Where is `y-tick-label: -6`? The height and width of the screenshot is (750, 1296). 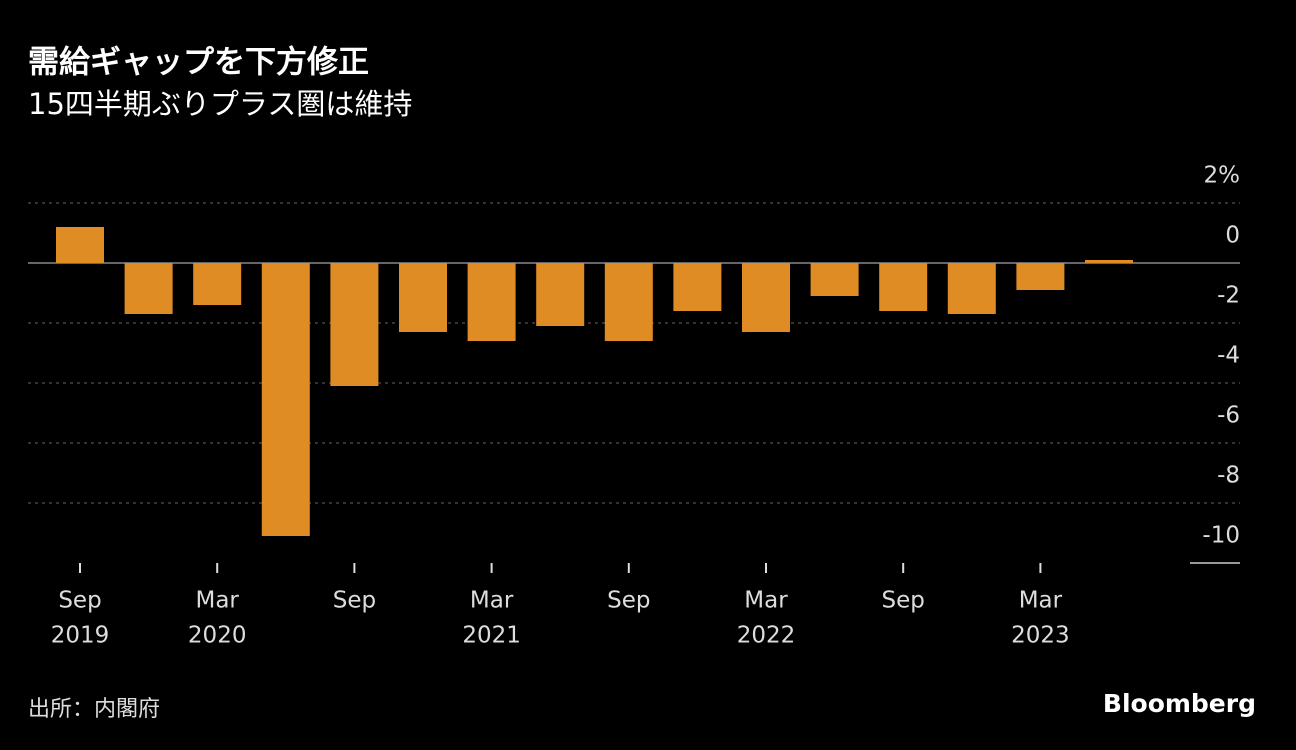
y-tick-label: -6 is located at coordinates (1228, 416).